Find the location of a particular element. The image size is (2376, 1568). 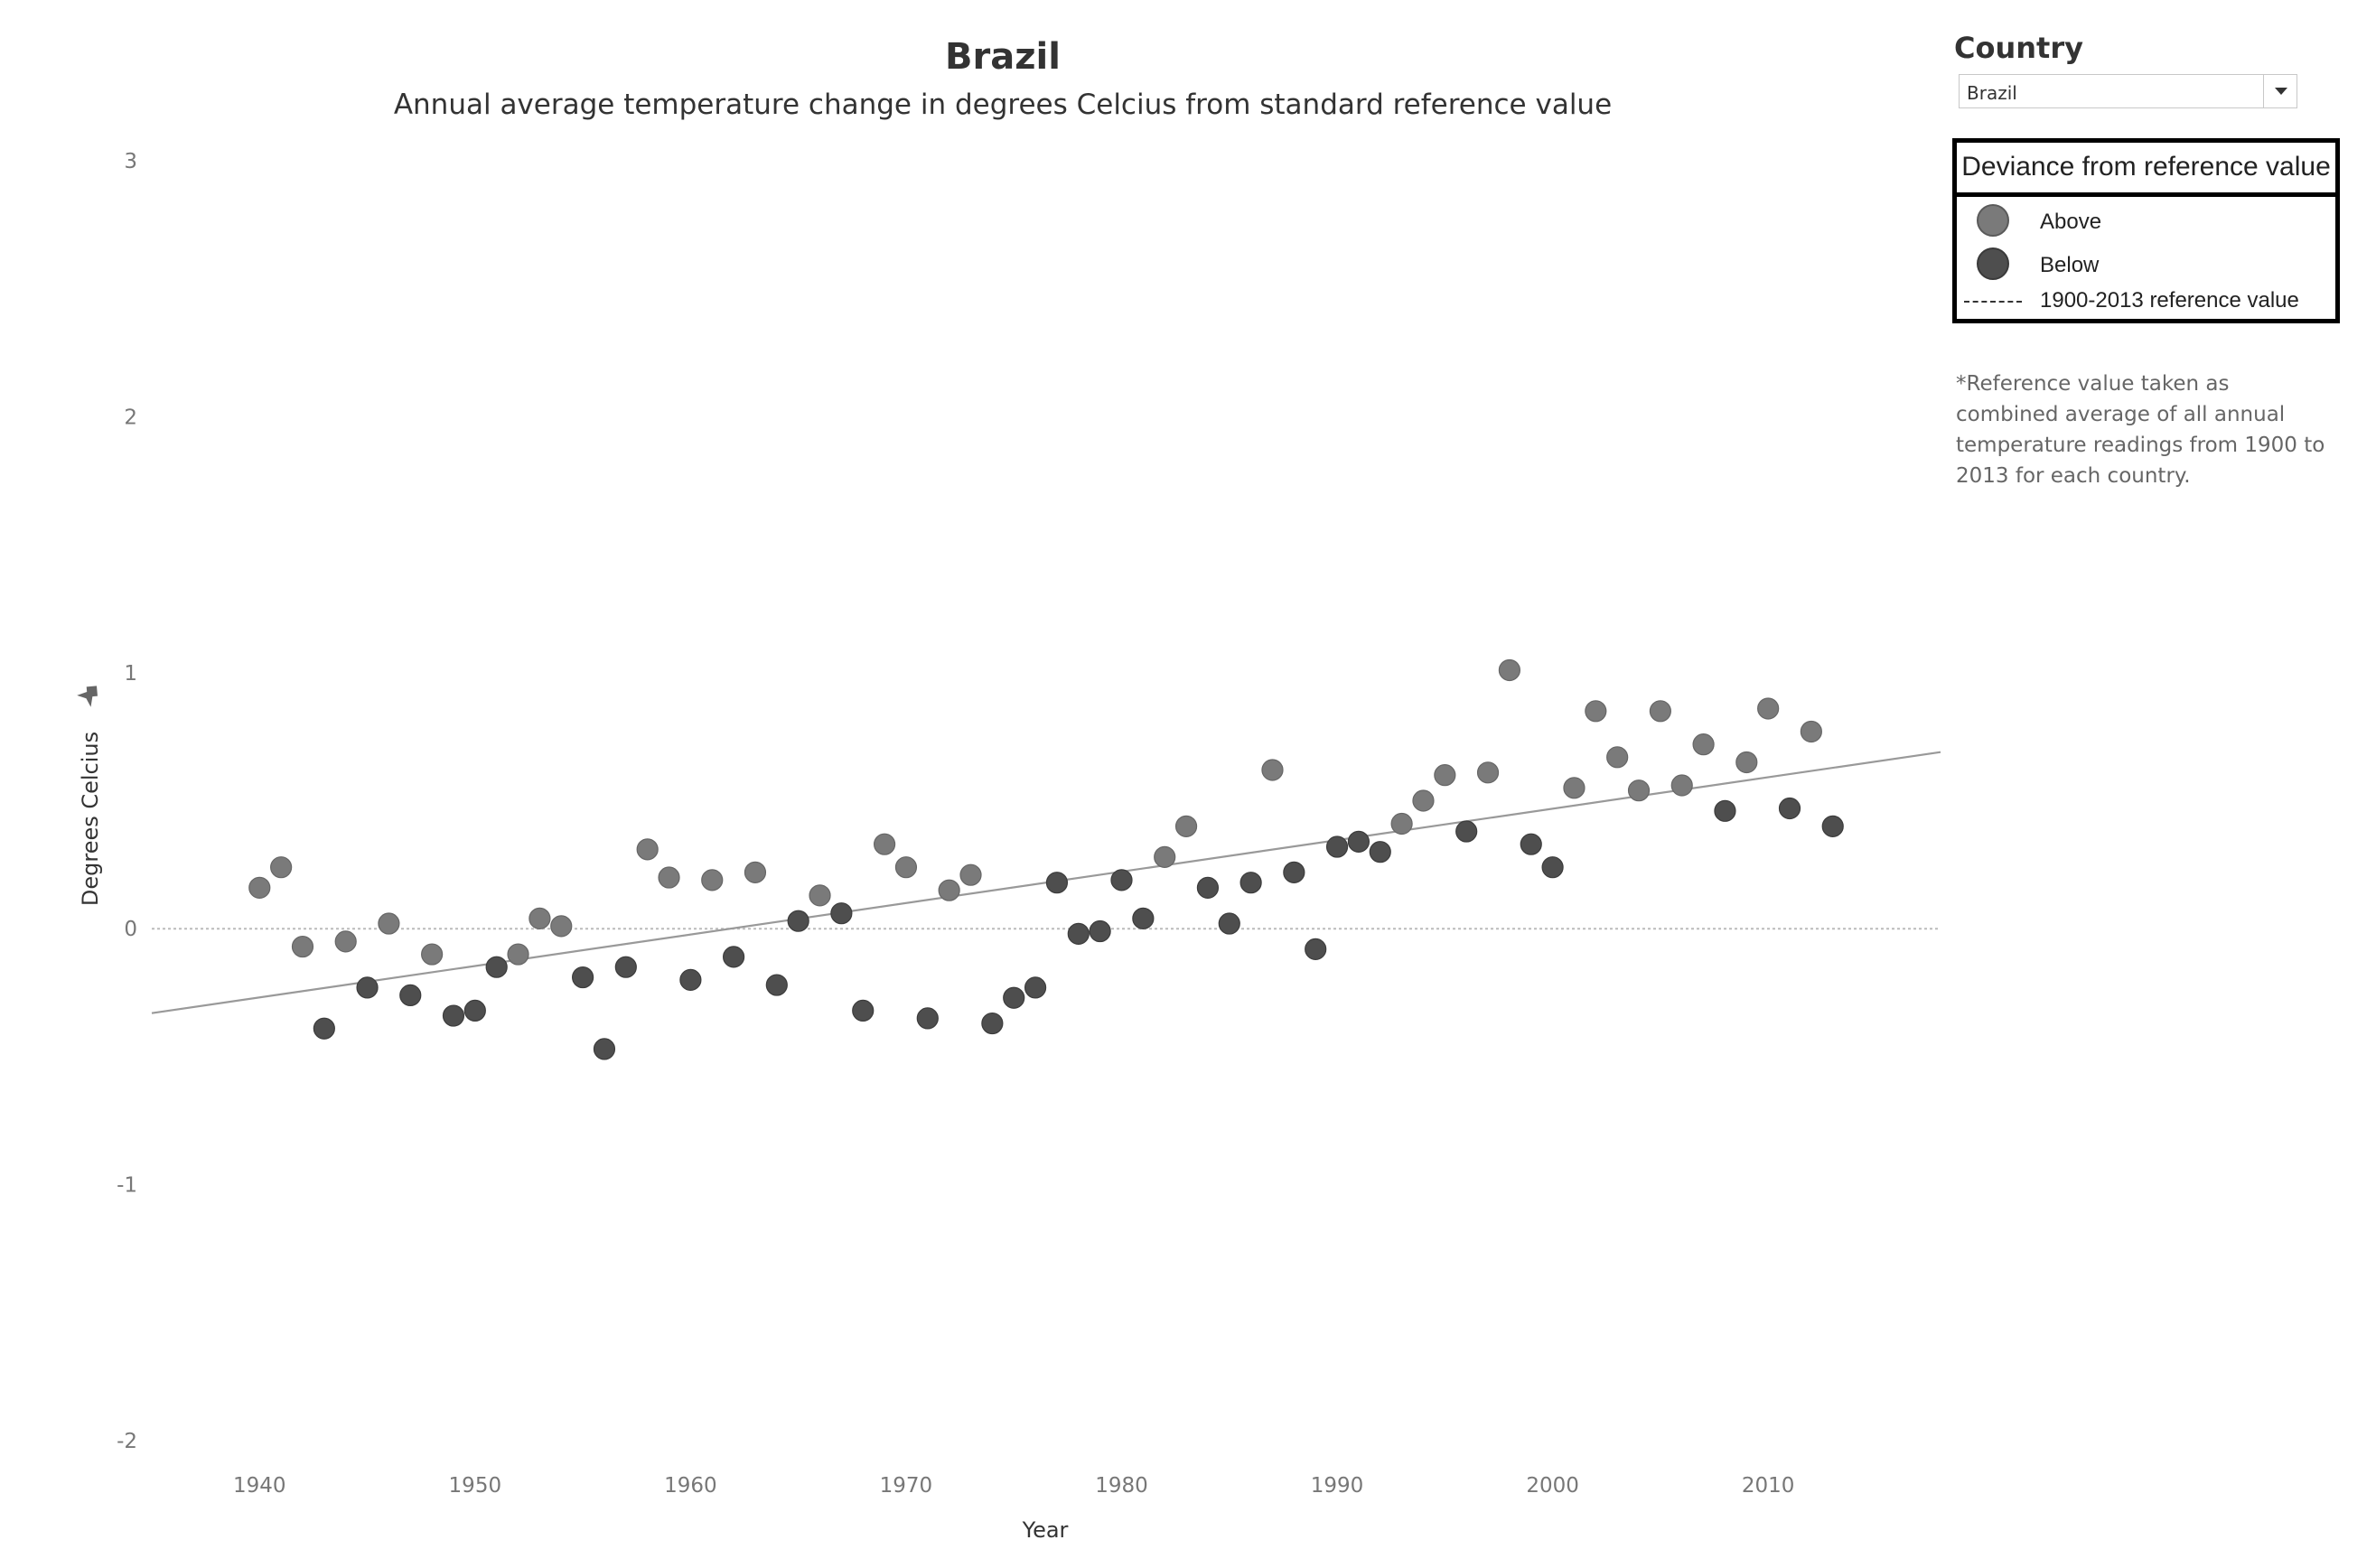

y-tick-label: 1 is located at coordinates (130, 674).